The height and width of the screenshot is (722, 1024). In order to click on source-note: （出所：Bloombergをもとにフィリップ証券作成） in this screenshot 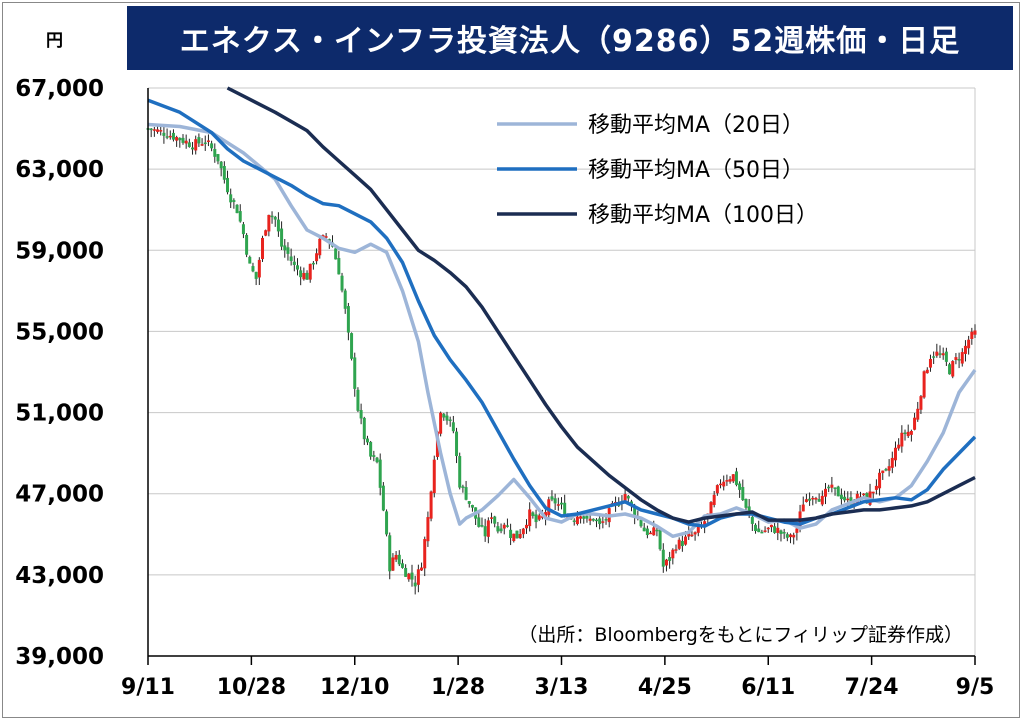, I will do `click(740, 635)`.